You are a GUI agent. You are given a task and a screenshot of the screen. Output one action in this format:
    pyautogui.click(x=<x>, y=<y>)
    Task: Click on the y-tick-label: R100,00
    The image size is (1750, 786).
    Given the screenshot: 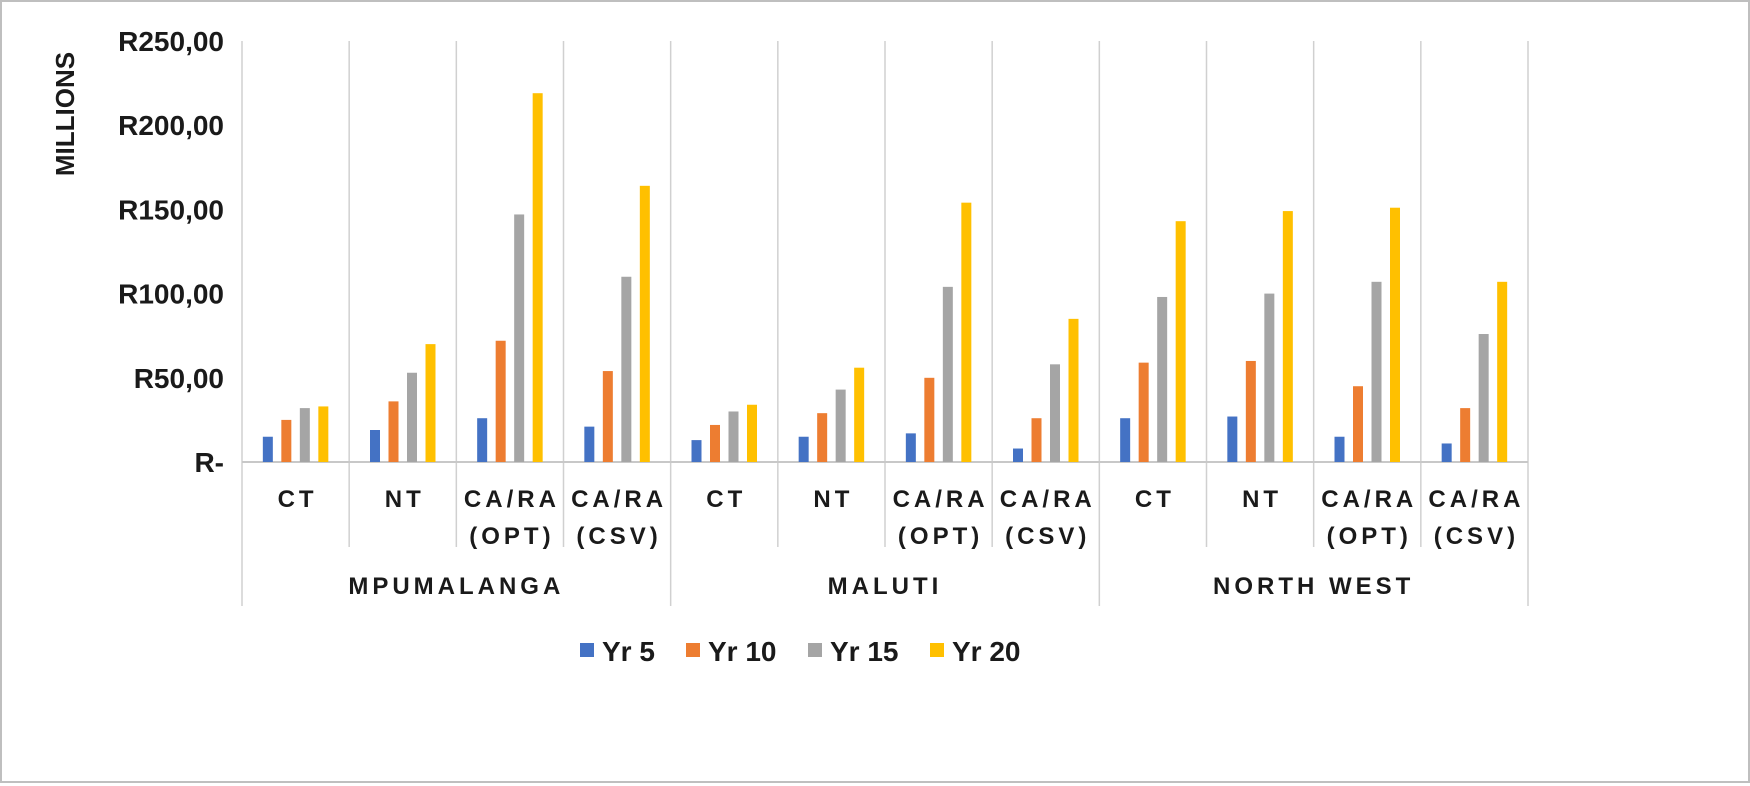 What is the action you would take?
    pyautogui.click(x=171, y=294)
    